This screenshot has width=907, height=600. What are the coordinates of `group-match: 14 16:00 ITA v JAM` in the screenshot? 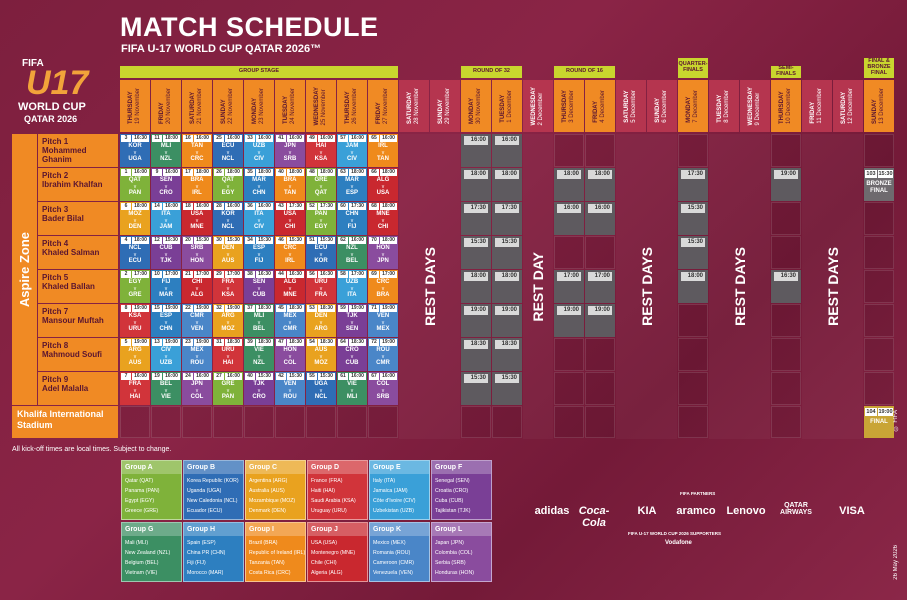 It's located at (166, 218).